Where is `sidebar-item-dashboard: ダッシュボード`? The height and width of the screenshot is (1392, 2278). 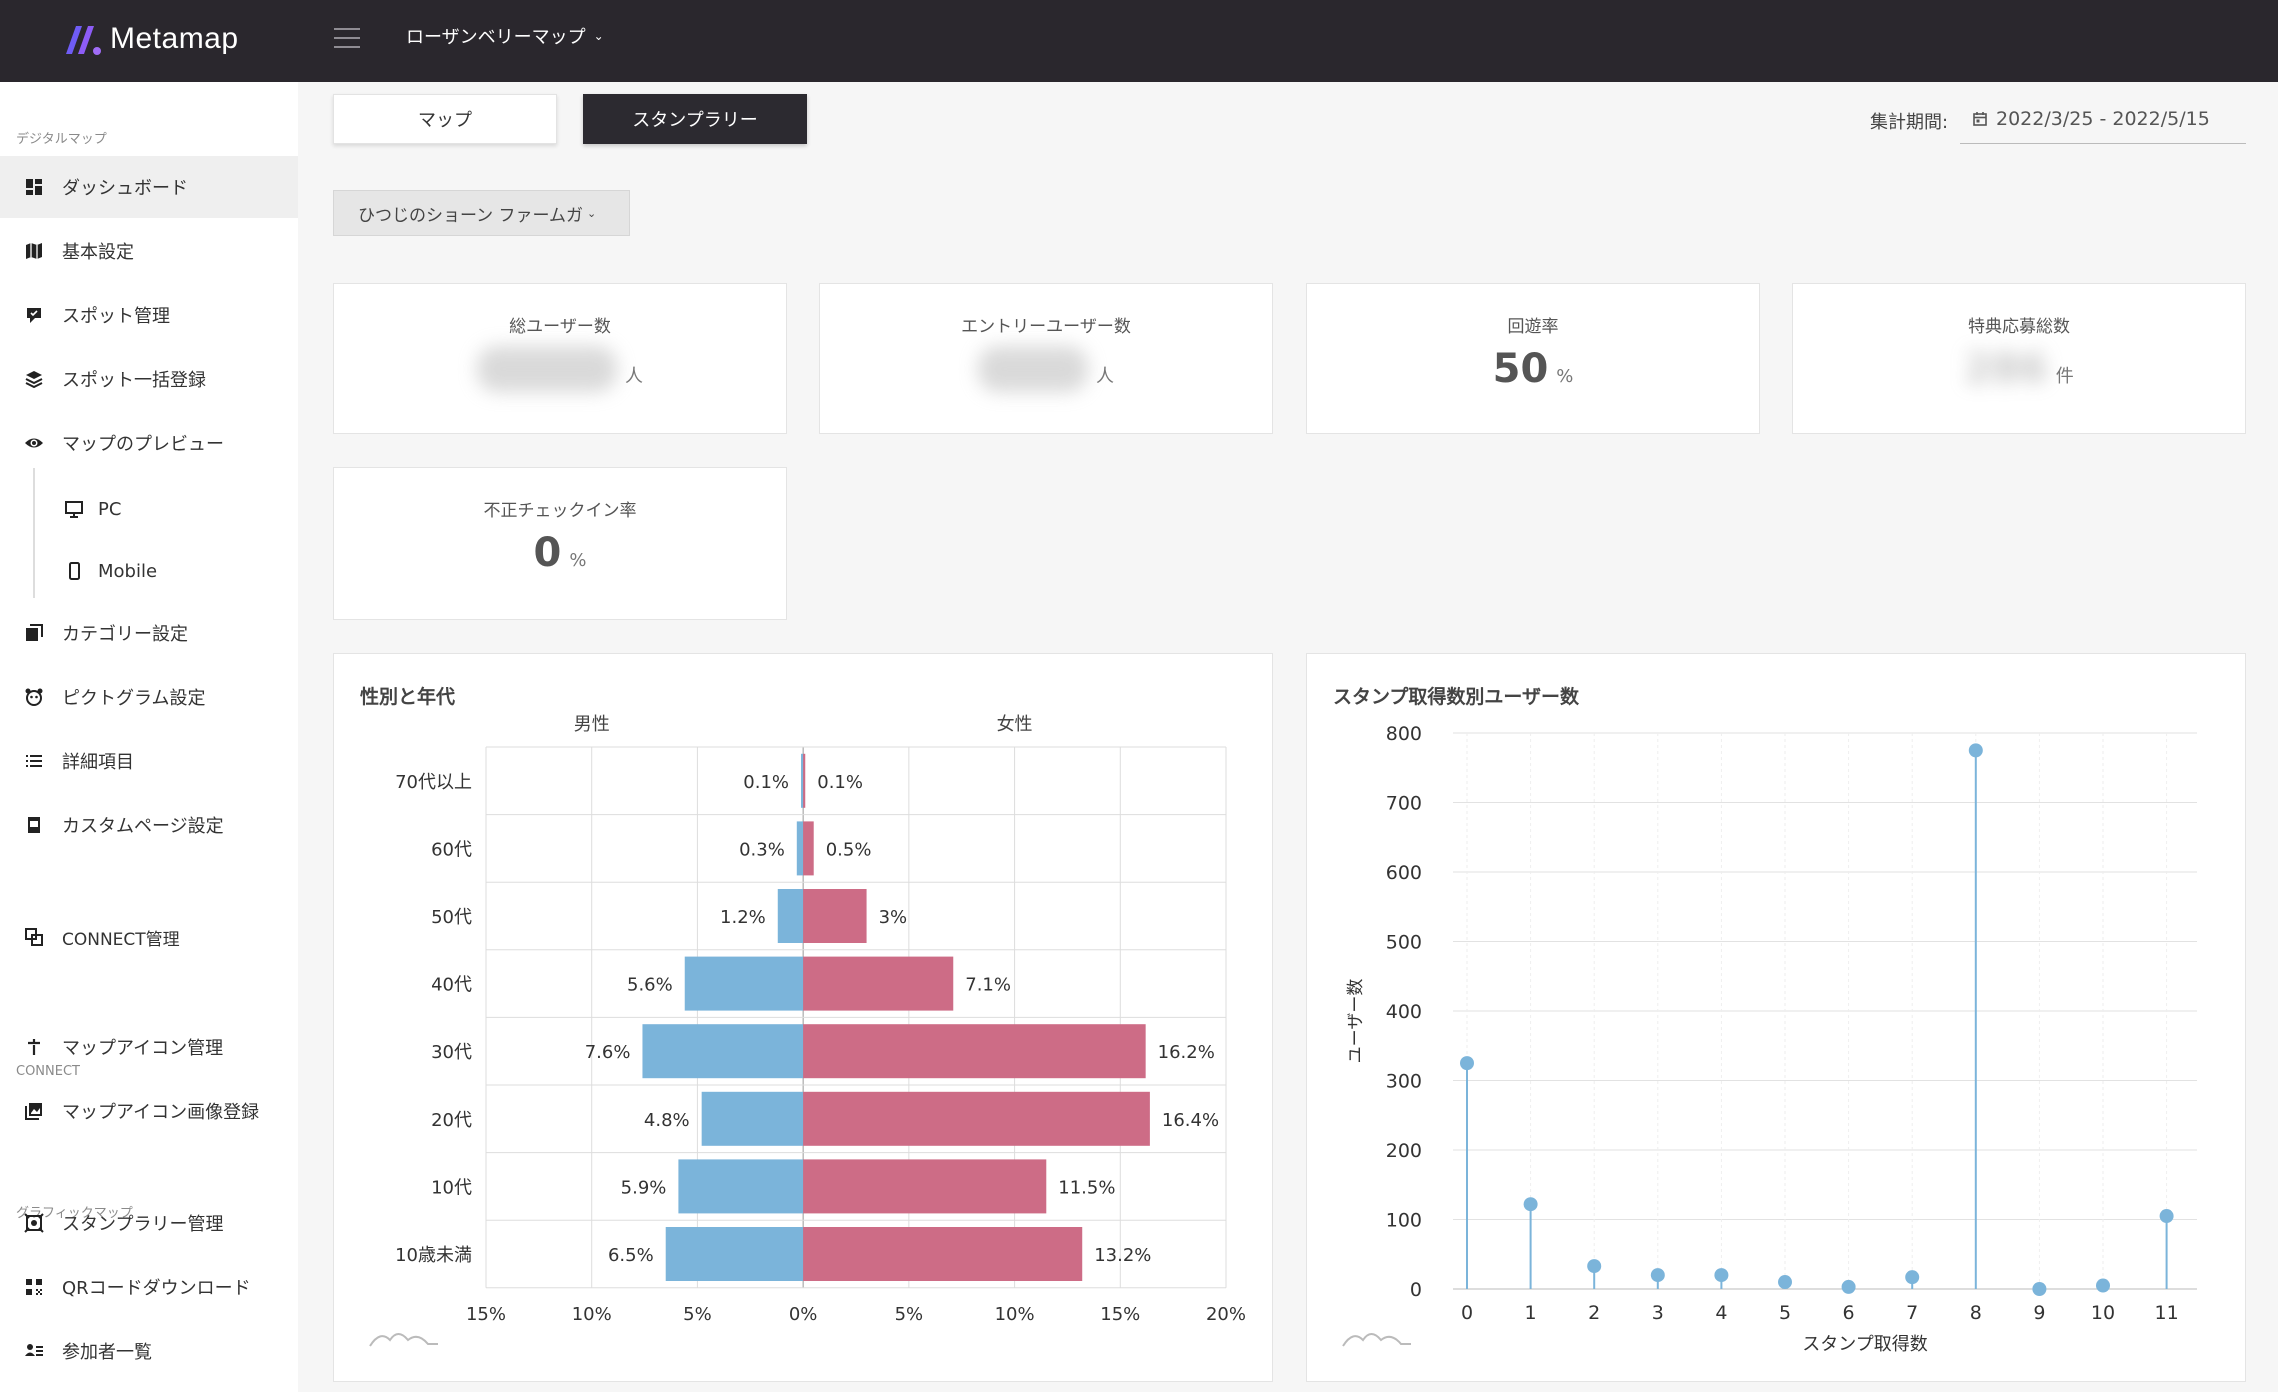 sidebar-item-dashboard: ダッシュボード is located at coordinates (149, 187).